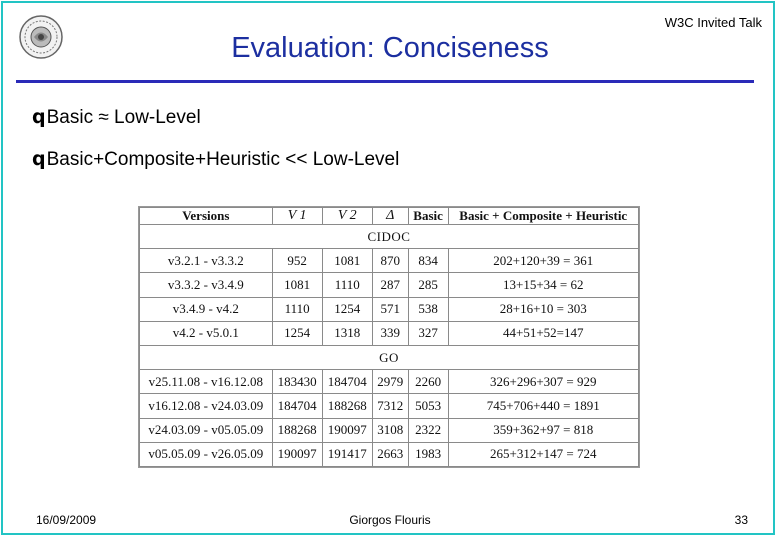  Describe the element at coordinates (741, 520) in the screenshot. I see `page-number: 33` at that location.